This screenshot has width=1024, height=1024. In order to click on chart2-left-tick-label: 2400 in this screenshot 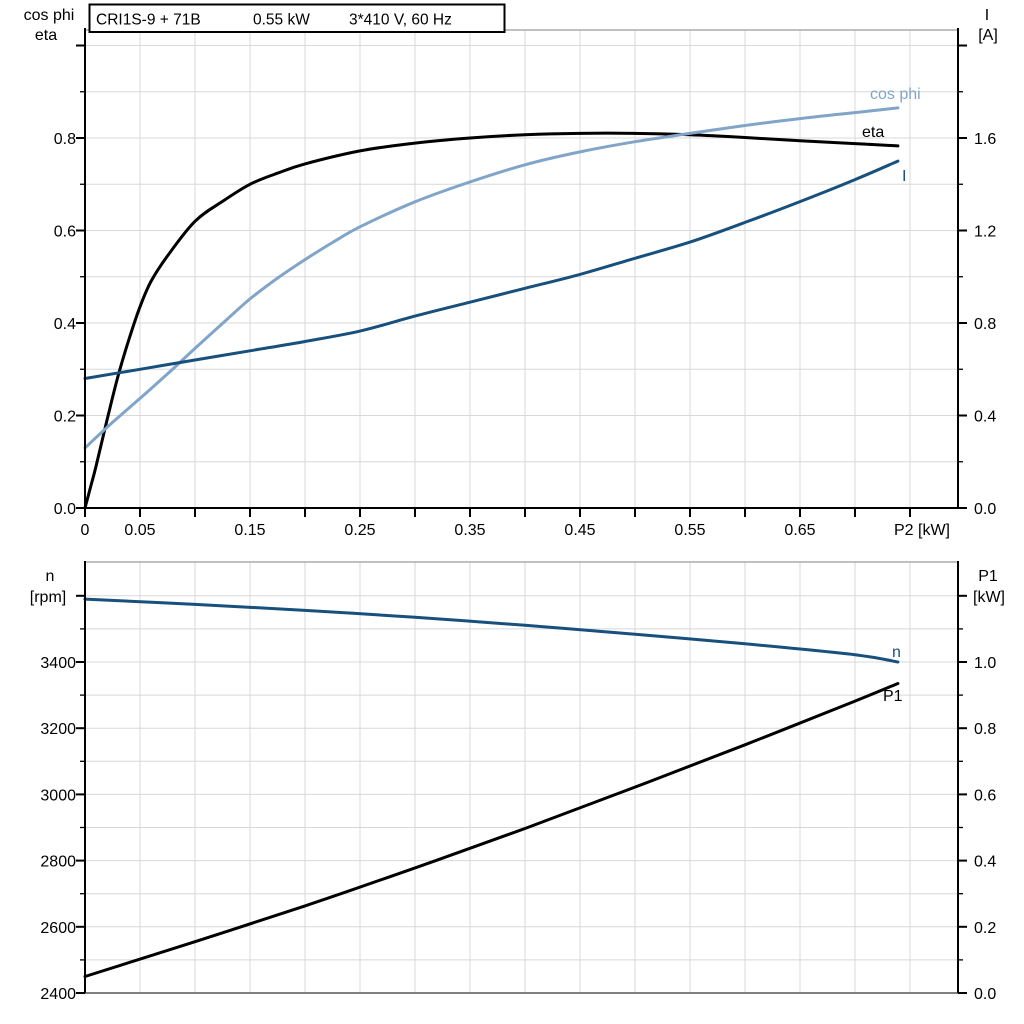, I will do `click(58, 994)`.